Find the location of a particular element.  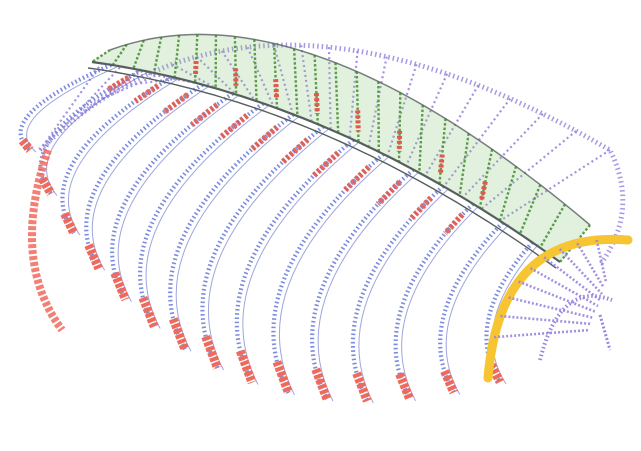

left-flank-red-strip is located at coordinates (47, 240).